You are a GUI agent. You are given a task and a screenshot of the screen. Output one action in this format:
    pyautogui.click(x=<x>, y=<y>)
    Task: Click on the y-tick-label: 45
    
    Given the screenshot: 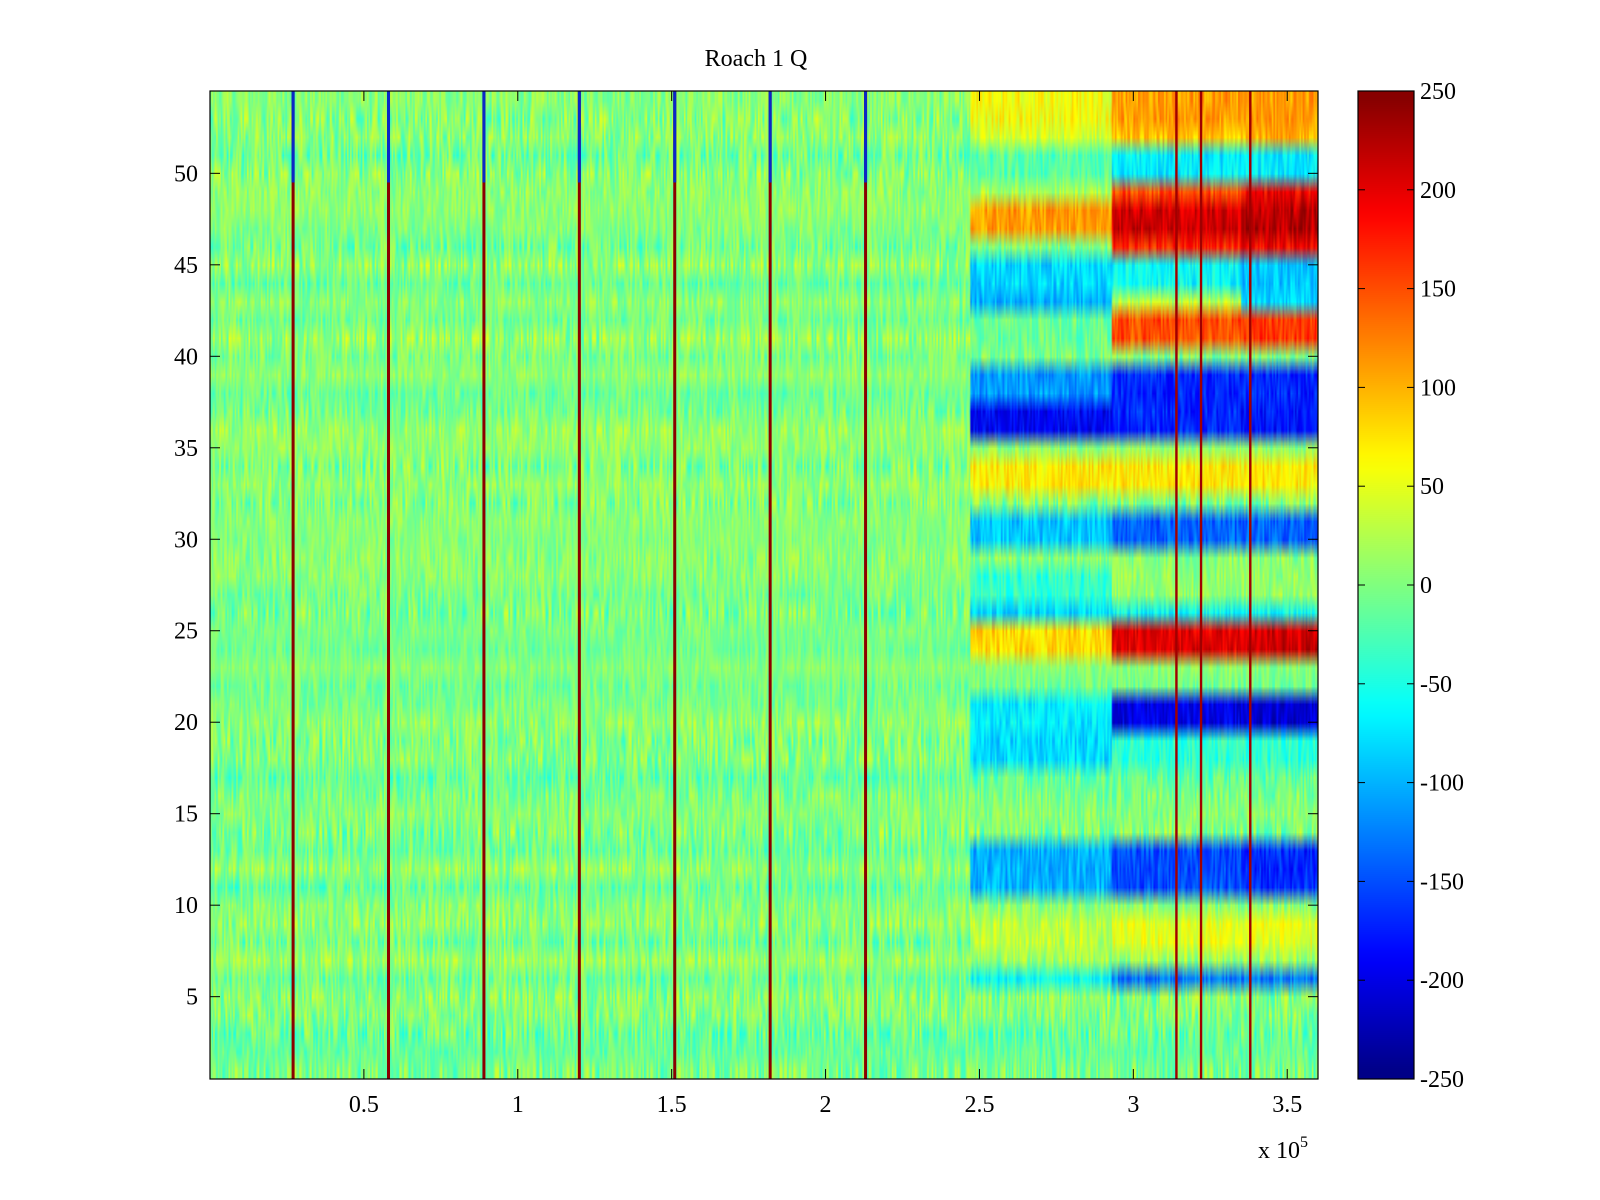 What is the action you would take?
    pyautogui.click(x=186, y=266)
    